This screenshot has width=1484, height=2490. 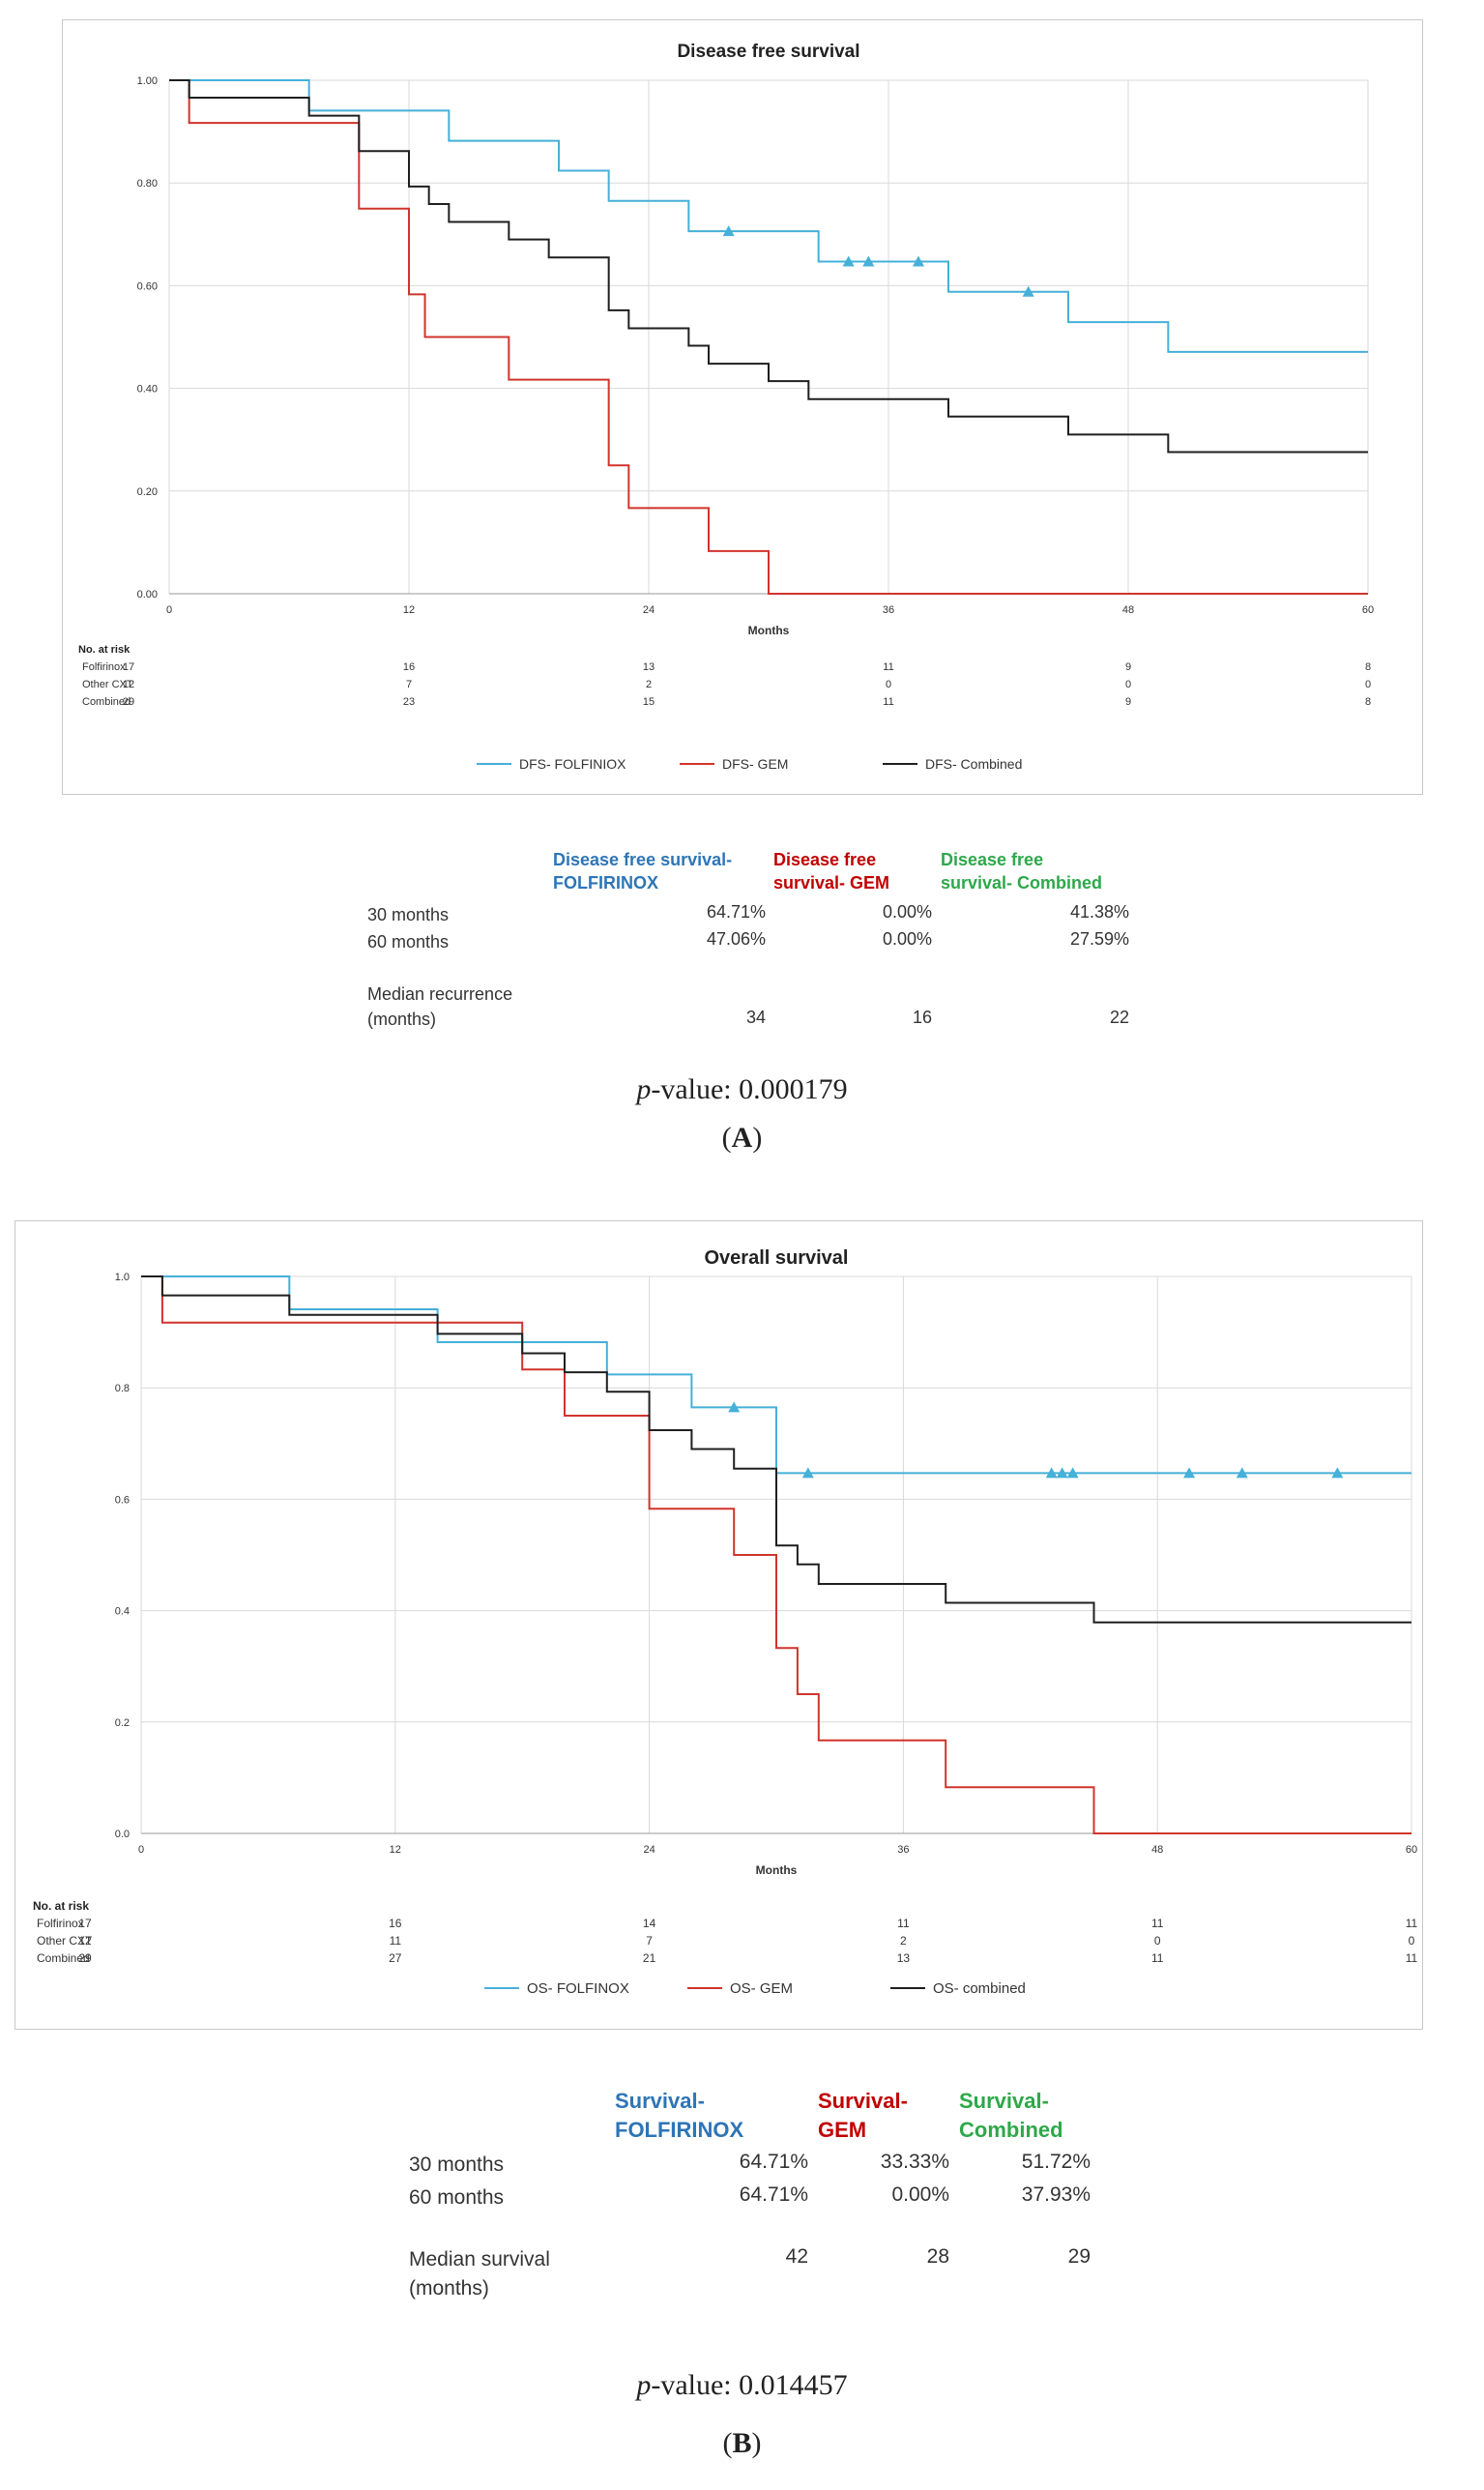 What do you see at coordinates (1022, 871) in the screenshot?
I see `dfs-stats-column-header: Disease free survival- Combined` at bounding box center [1022, 871].